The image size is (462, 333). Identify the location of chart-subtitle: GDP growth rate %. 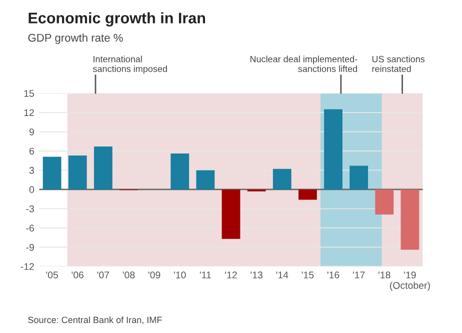
(75, 39).